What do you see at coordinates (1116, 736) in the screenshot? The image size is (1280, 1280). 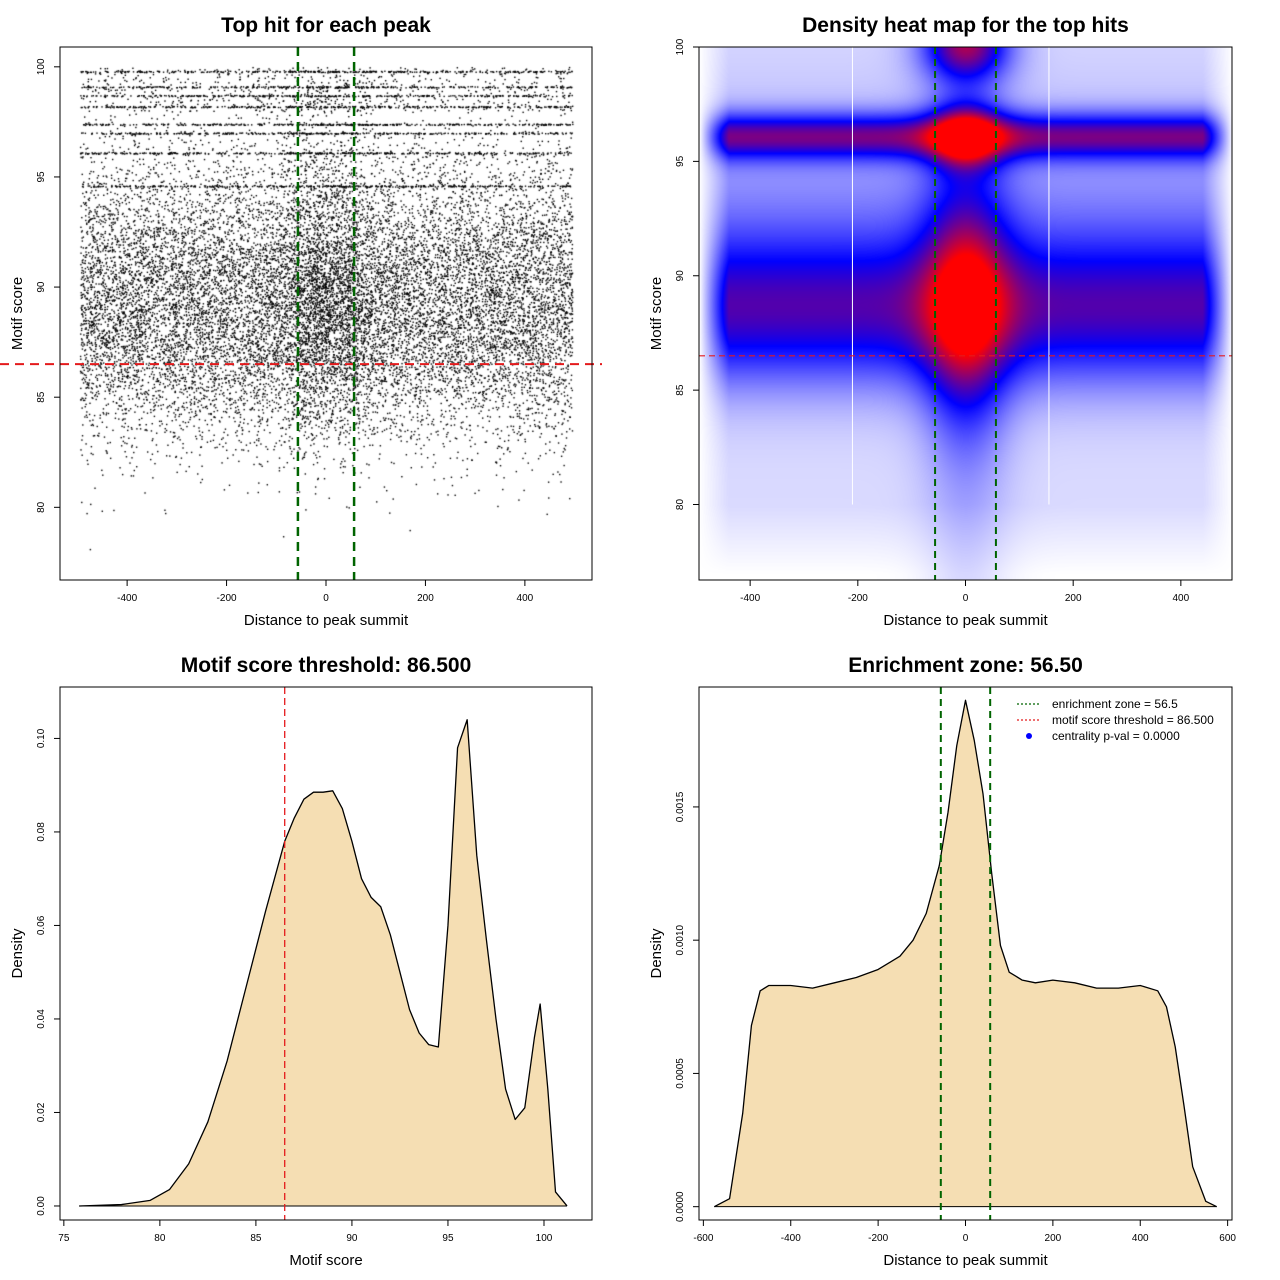 I see `legend-label: centrality p-val = 0.0000` at bounding box center [1116, 736].